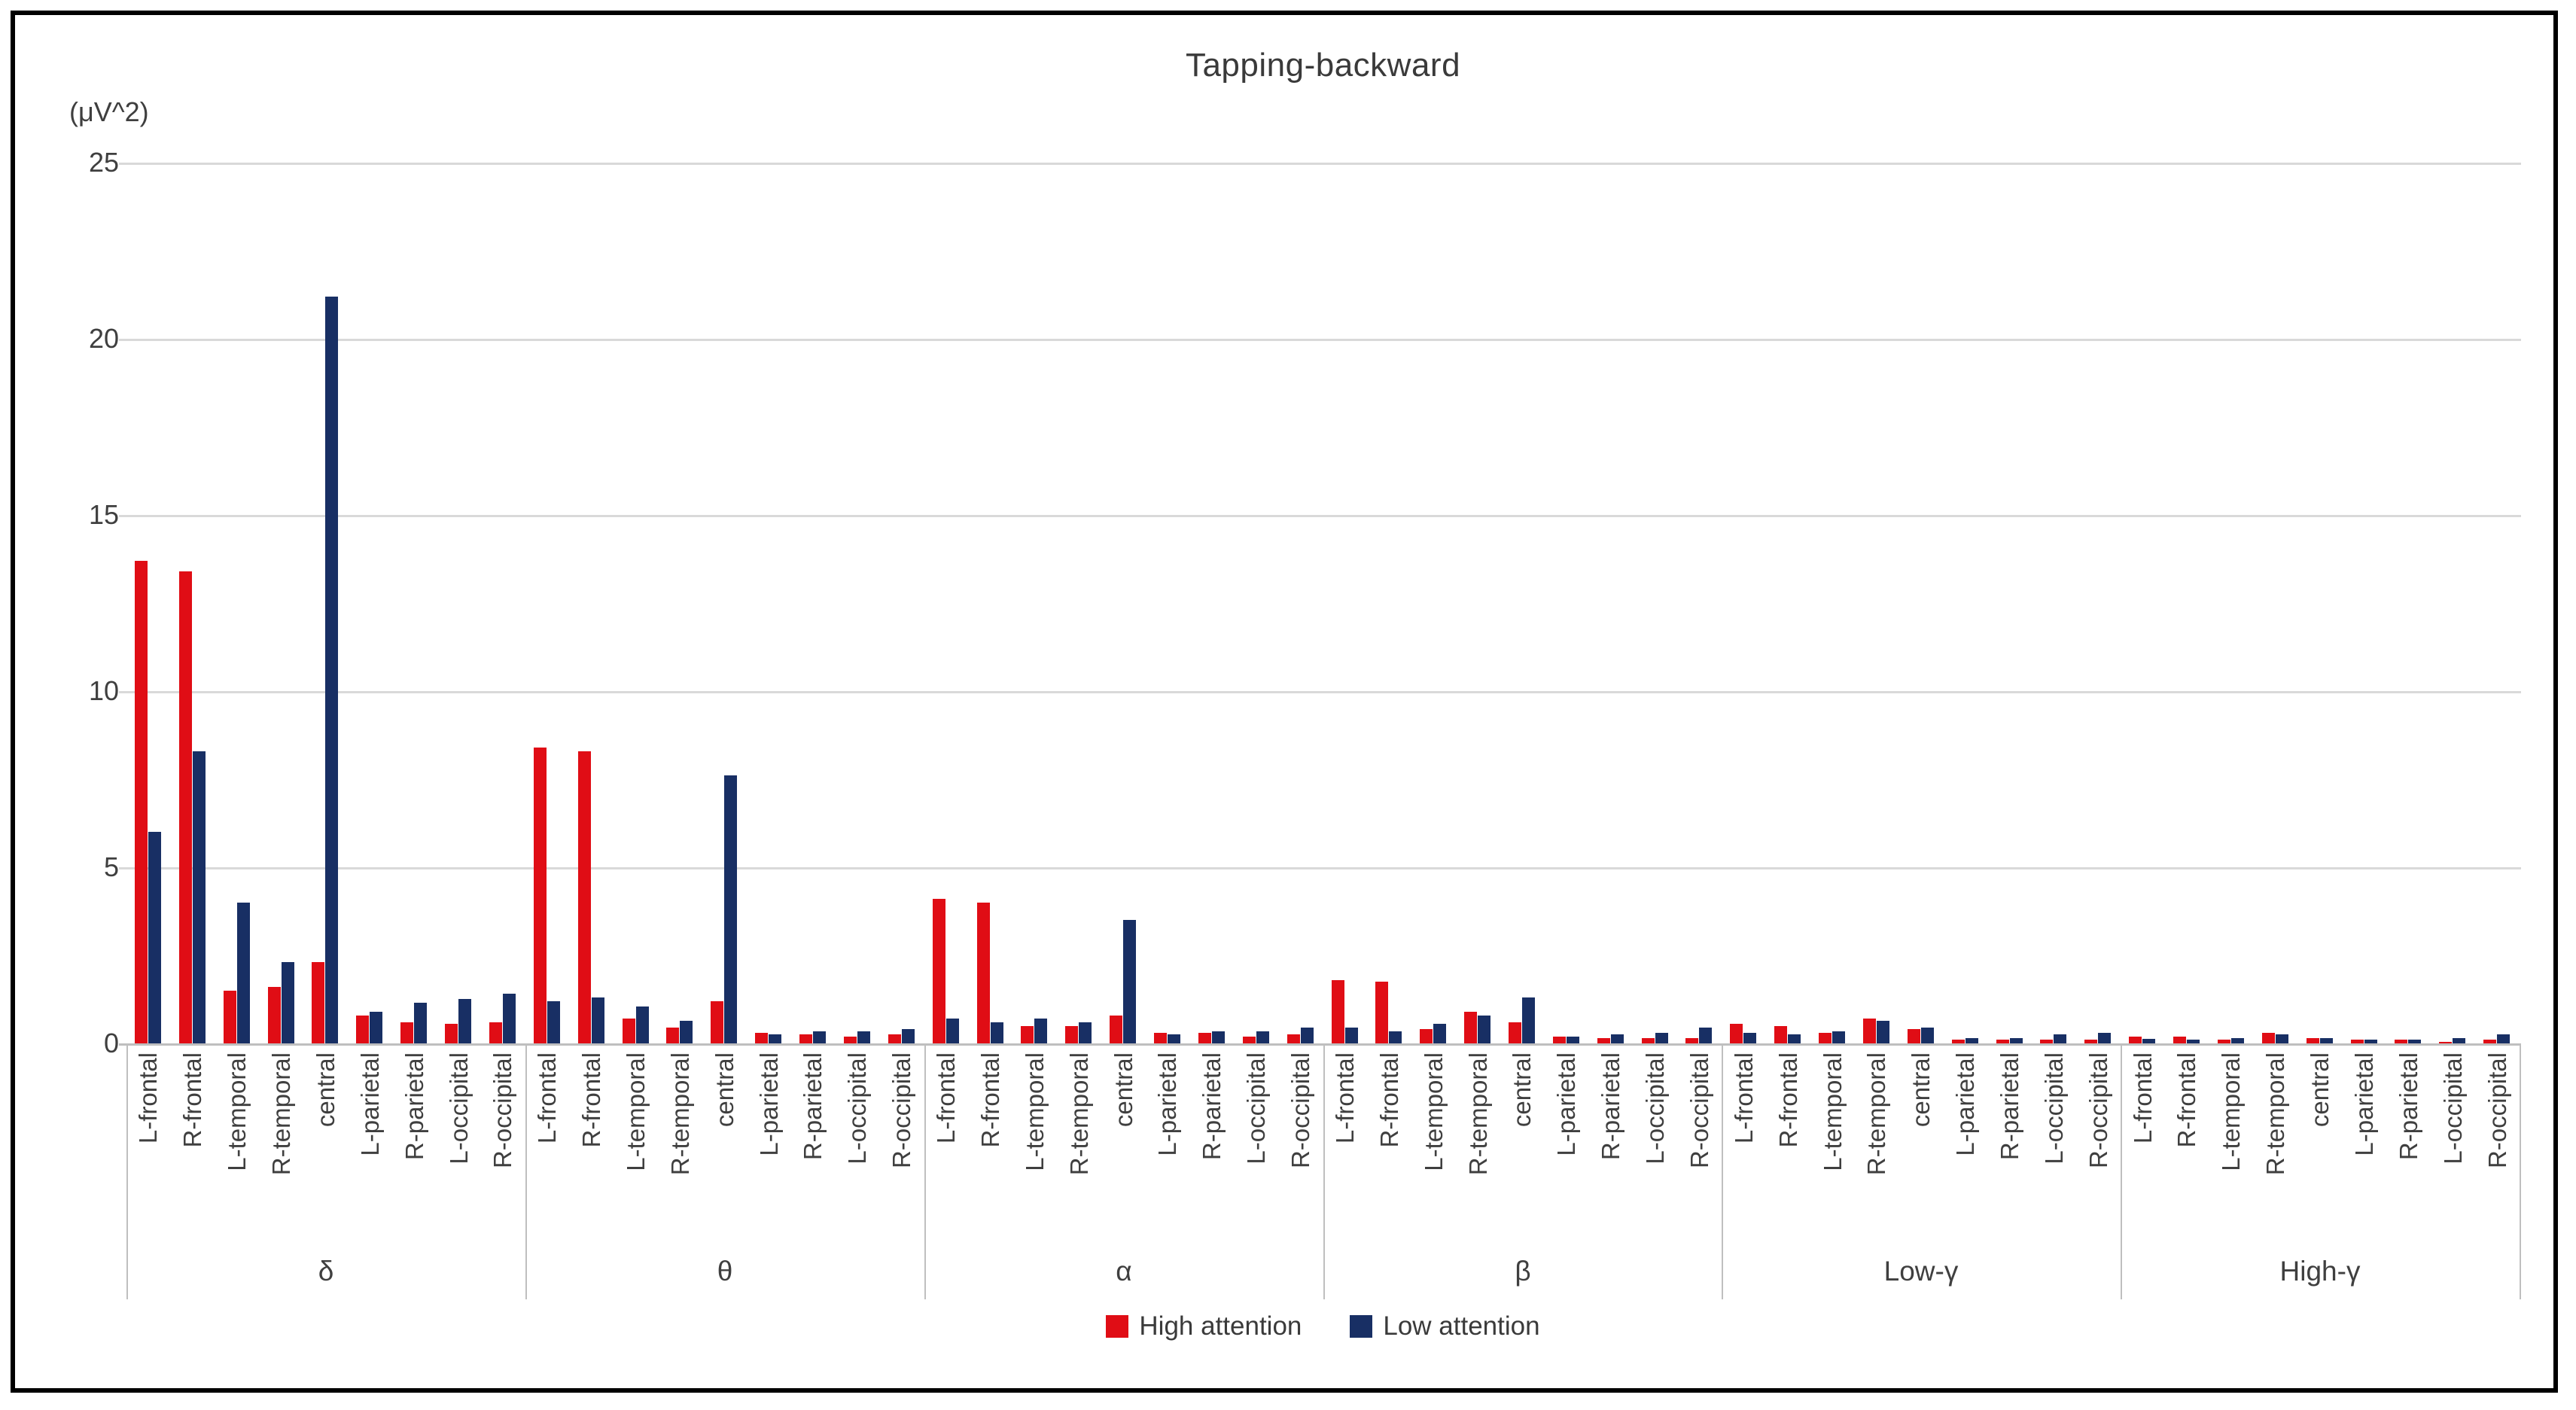  Describe the element at coordinates (1618, 1038) in the screenshot. I see `bar-low-attention-β-R-parietal` at that location.